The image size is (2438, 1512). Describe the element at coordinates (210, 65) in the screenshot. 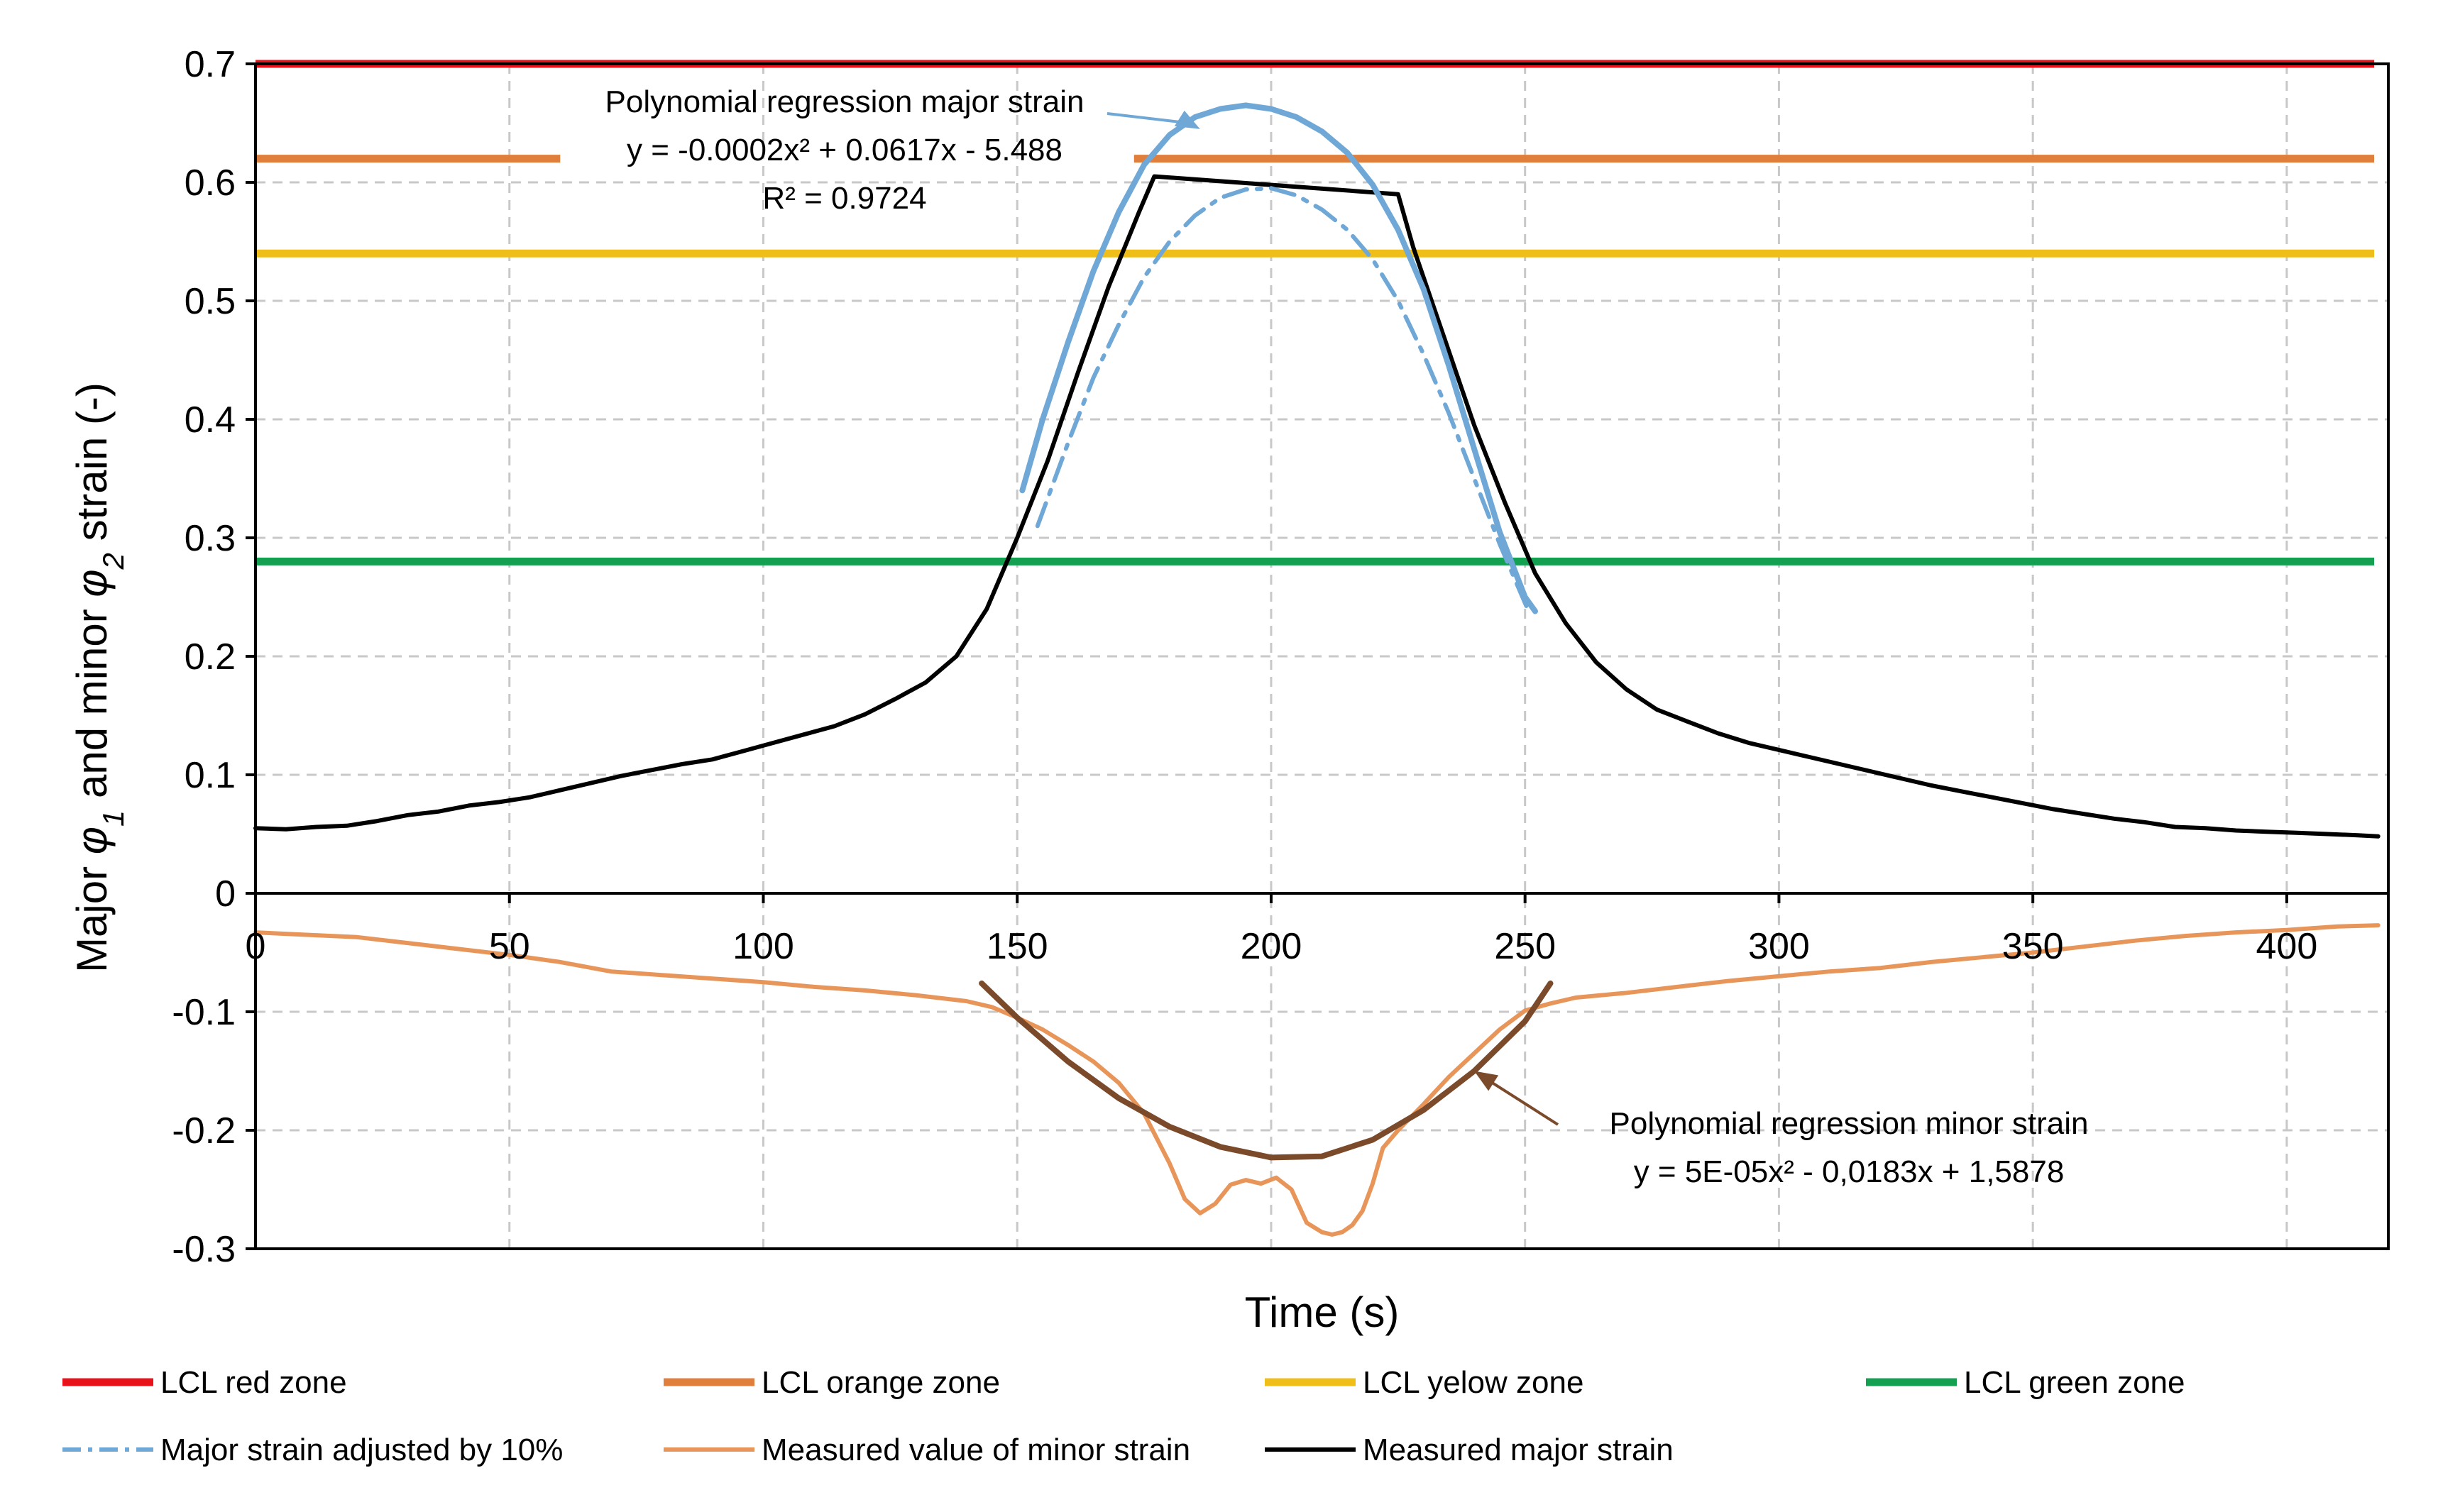

I see `y-tick-label: 0.7` at that location.